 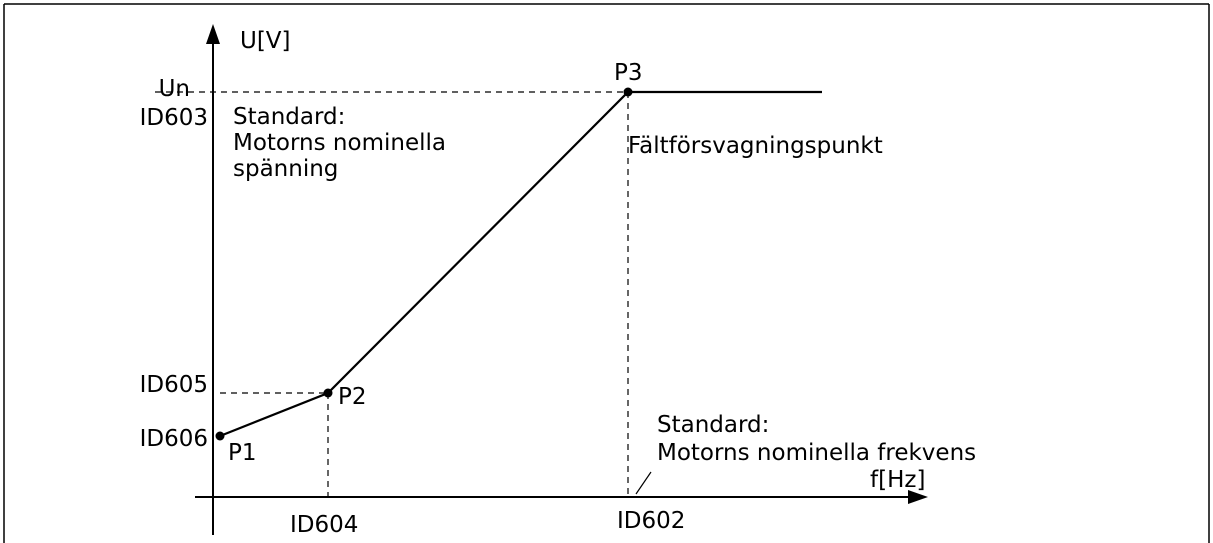 What do you see at coordinates (651, 521) in the screenshot?
I see `x-mark: ID602` at bounding box center [651, 521].